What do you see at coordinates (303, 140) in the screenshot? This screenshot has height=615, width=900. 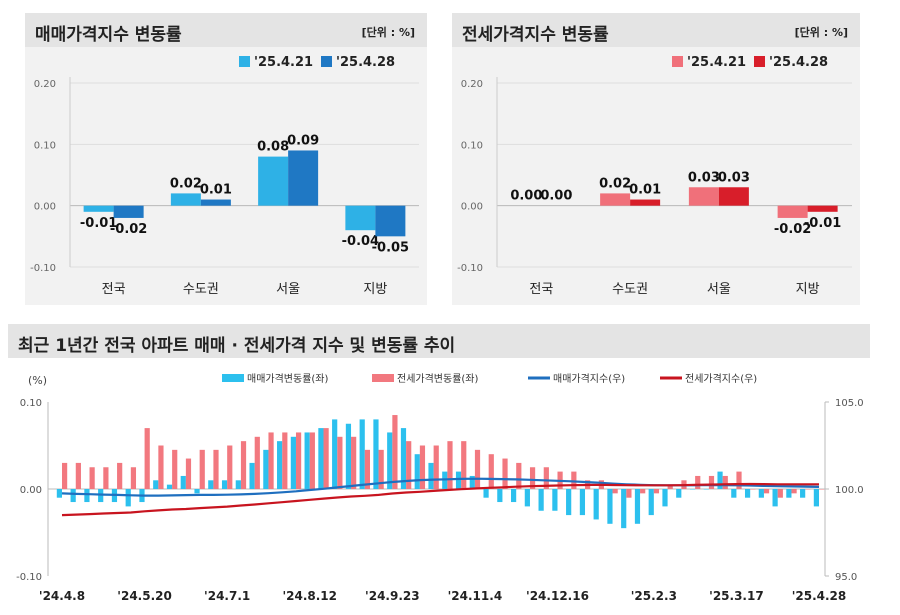 I see `sale-data-label: 0.09` at bounding box center [303, 140].